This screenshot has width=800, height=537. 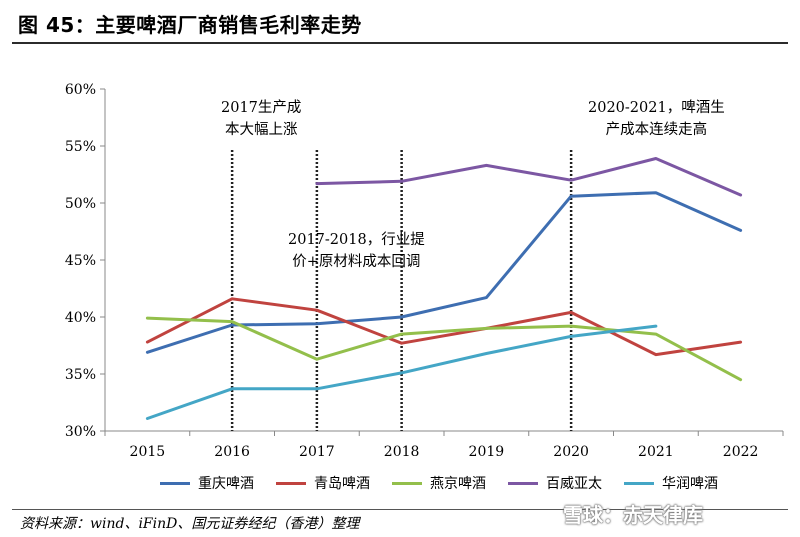 I want to click on annotation-line: 价+原材料成本回调, so click(x=356, y=262).